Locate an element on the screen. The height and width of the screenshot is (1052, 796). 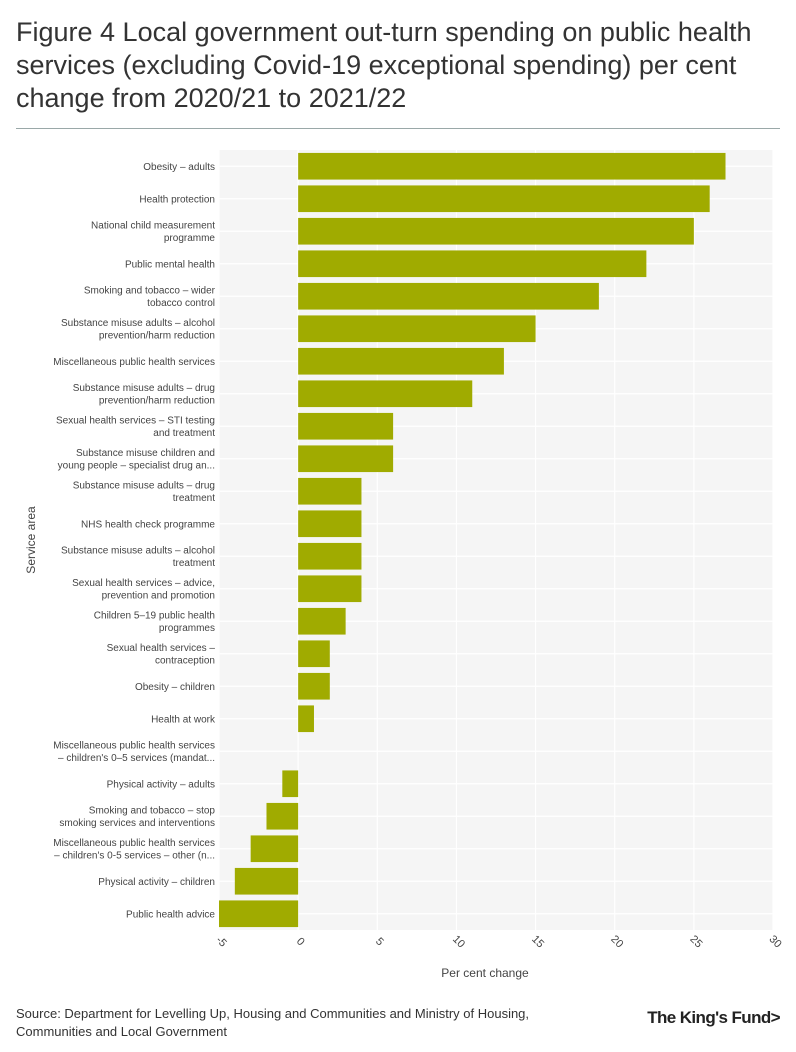
title-divider is located at coordinates (398, 128).